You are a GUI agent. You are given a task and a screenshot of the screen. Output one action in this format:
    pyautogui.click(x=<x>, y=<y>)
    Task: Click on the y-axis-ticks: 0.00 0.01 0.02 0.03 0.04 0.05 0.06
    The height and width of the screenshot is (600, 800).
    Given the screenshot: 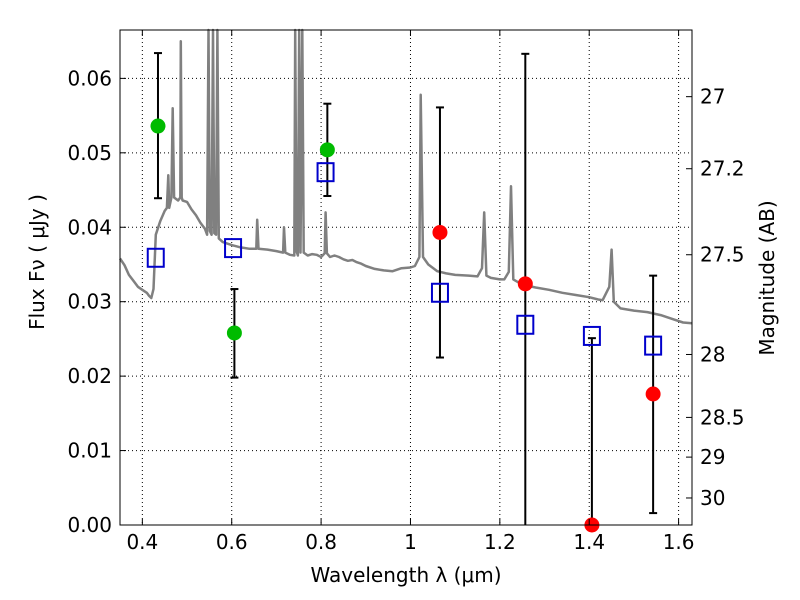 What is the action you would take?
    pyautogui.click(x=96, y=301)
    